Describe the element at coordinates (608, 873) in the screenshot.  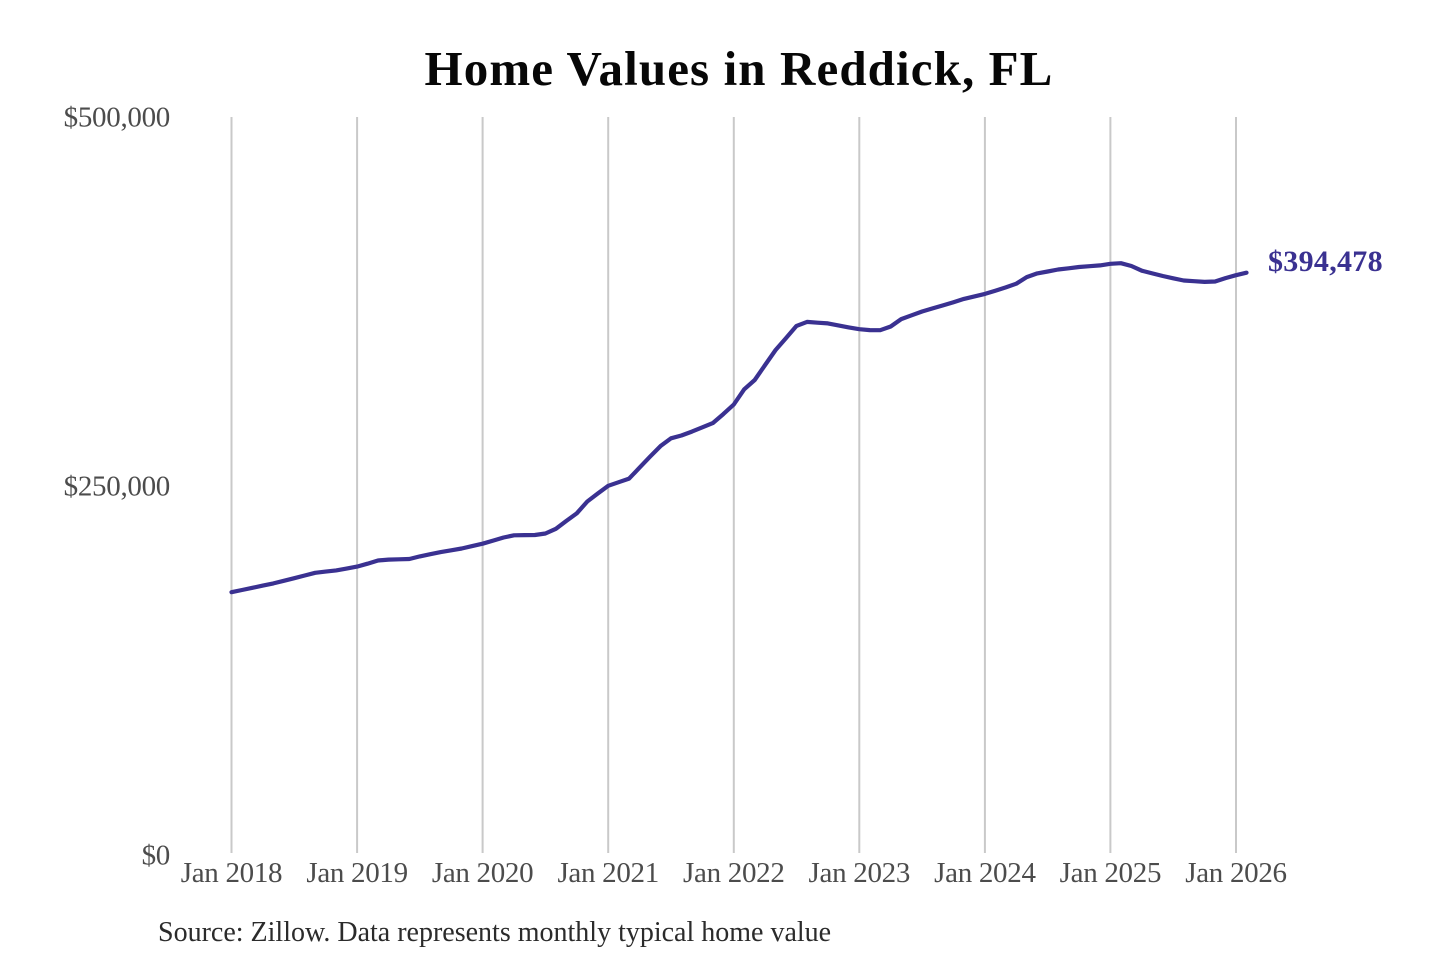
I see `svg-text: Jan 2021` at that location.